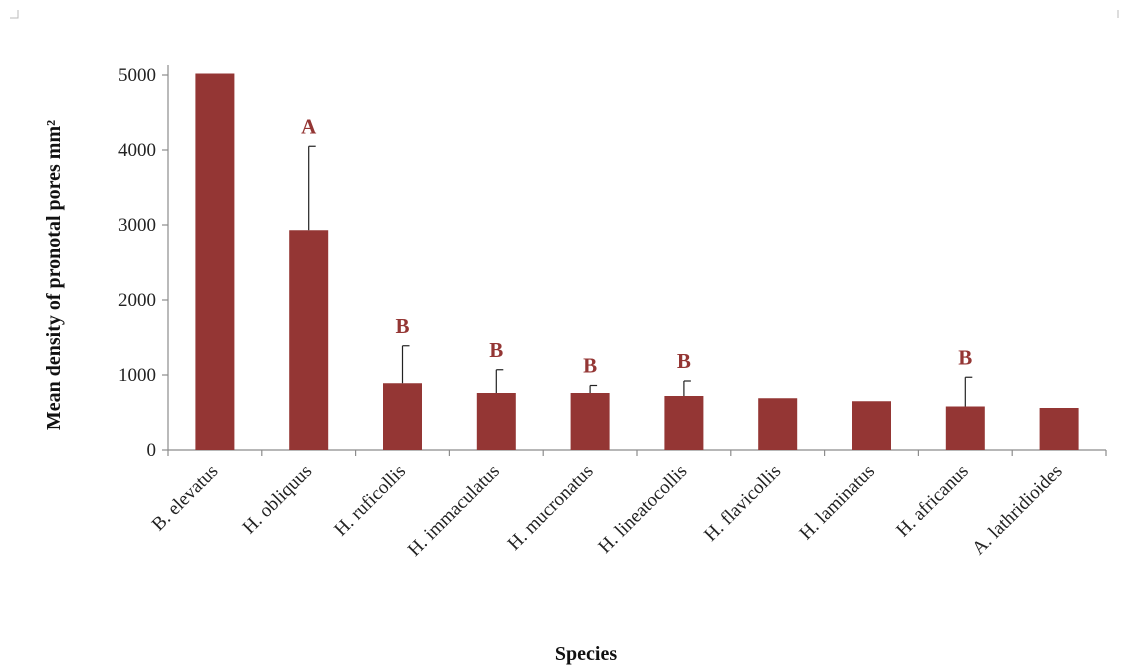 The width and height of the screenshot is (1137, 665). What do you see at coordinates (137, 300) in the screenshot?
I see `y-tick-label: 2000` at bounding box center [137, 300].